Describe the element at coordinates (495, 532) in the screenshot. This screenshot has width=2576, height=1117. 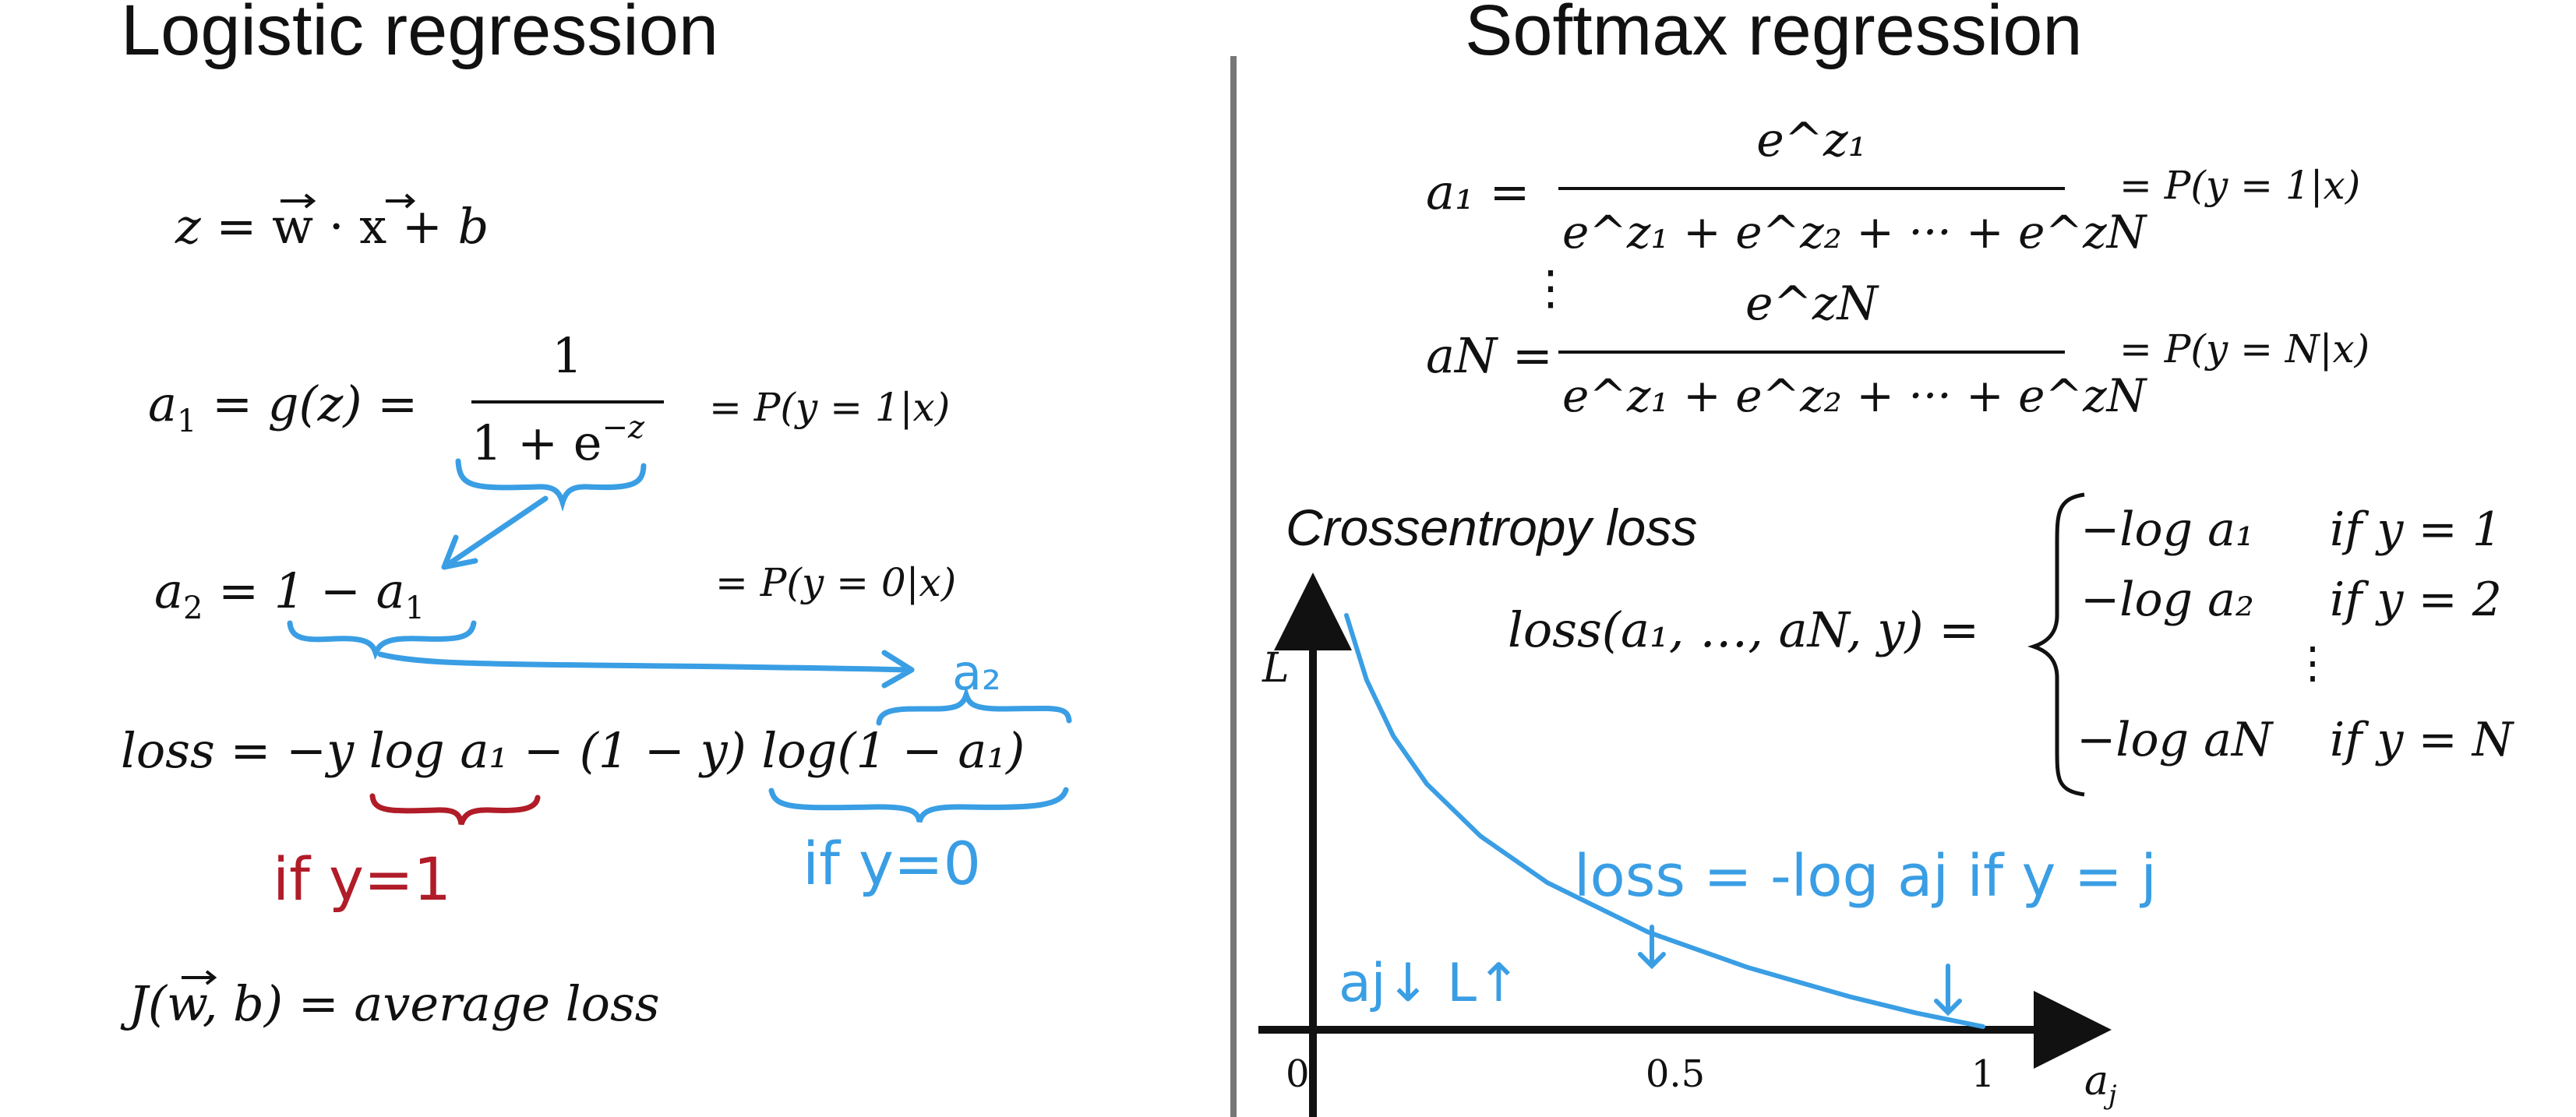
I see `blue-arrow-to-a1` at that location.